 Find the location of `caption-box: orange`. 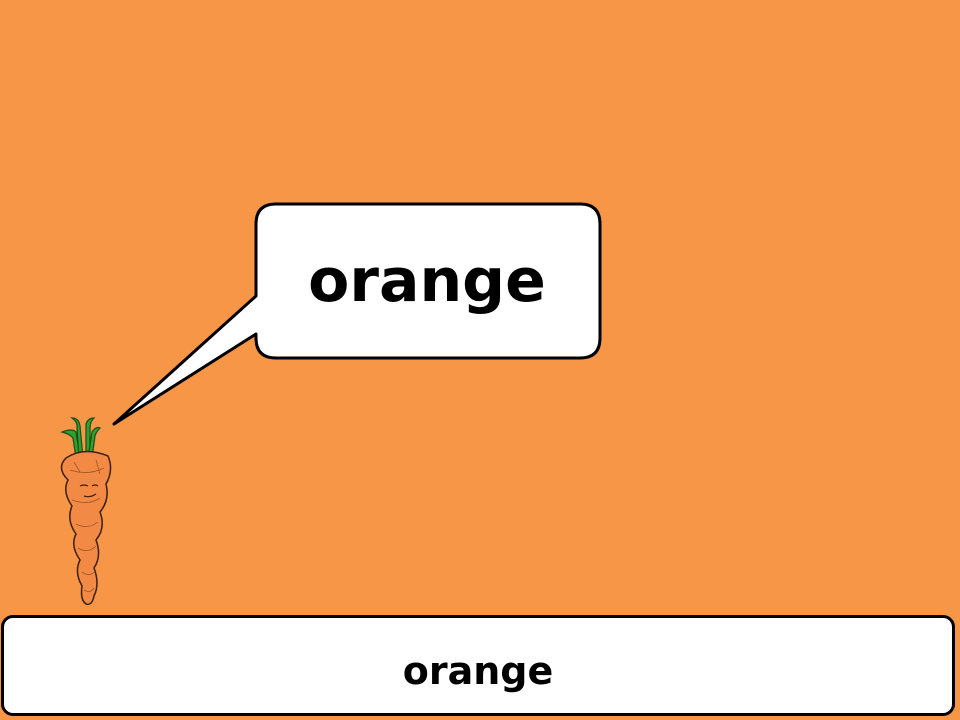

caption-box: orange is located at coordinates (478, 665).